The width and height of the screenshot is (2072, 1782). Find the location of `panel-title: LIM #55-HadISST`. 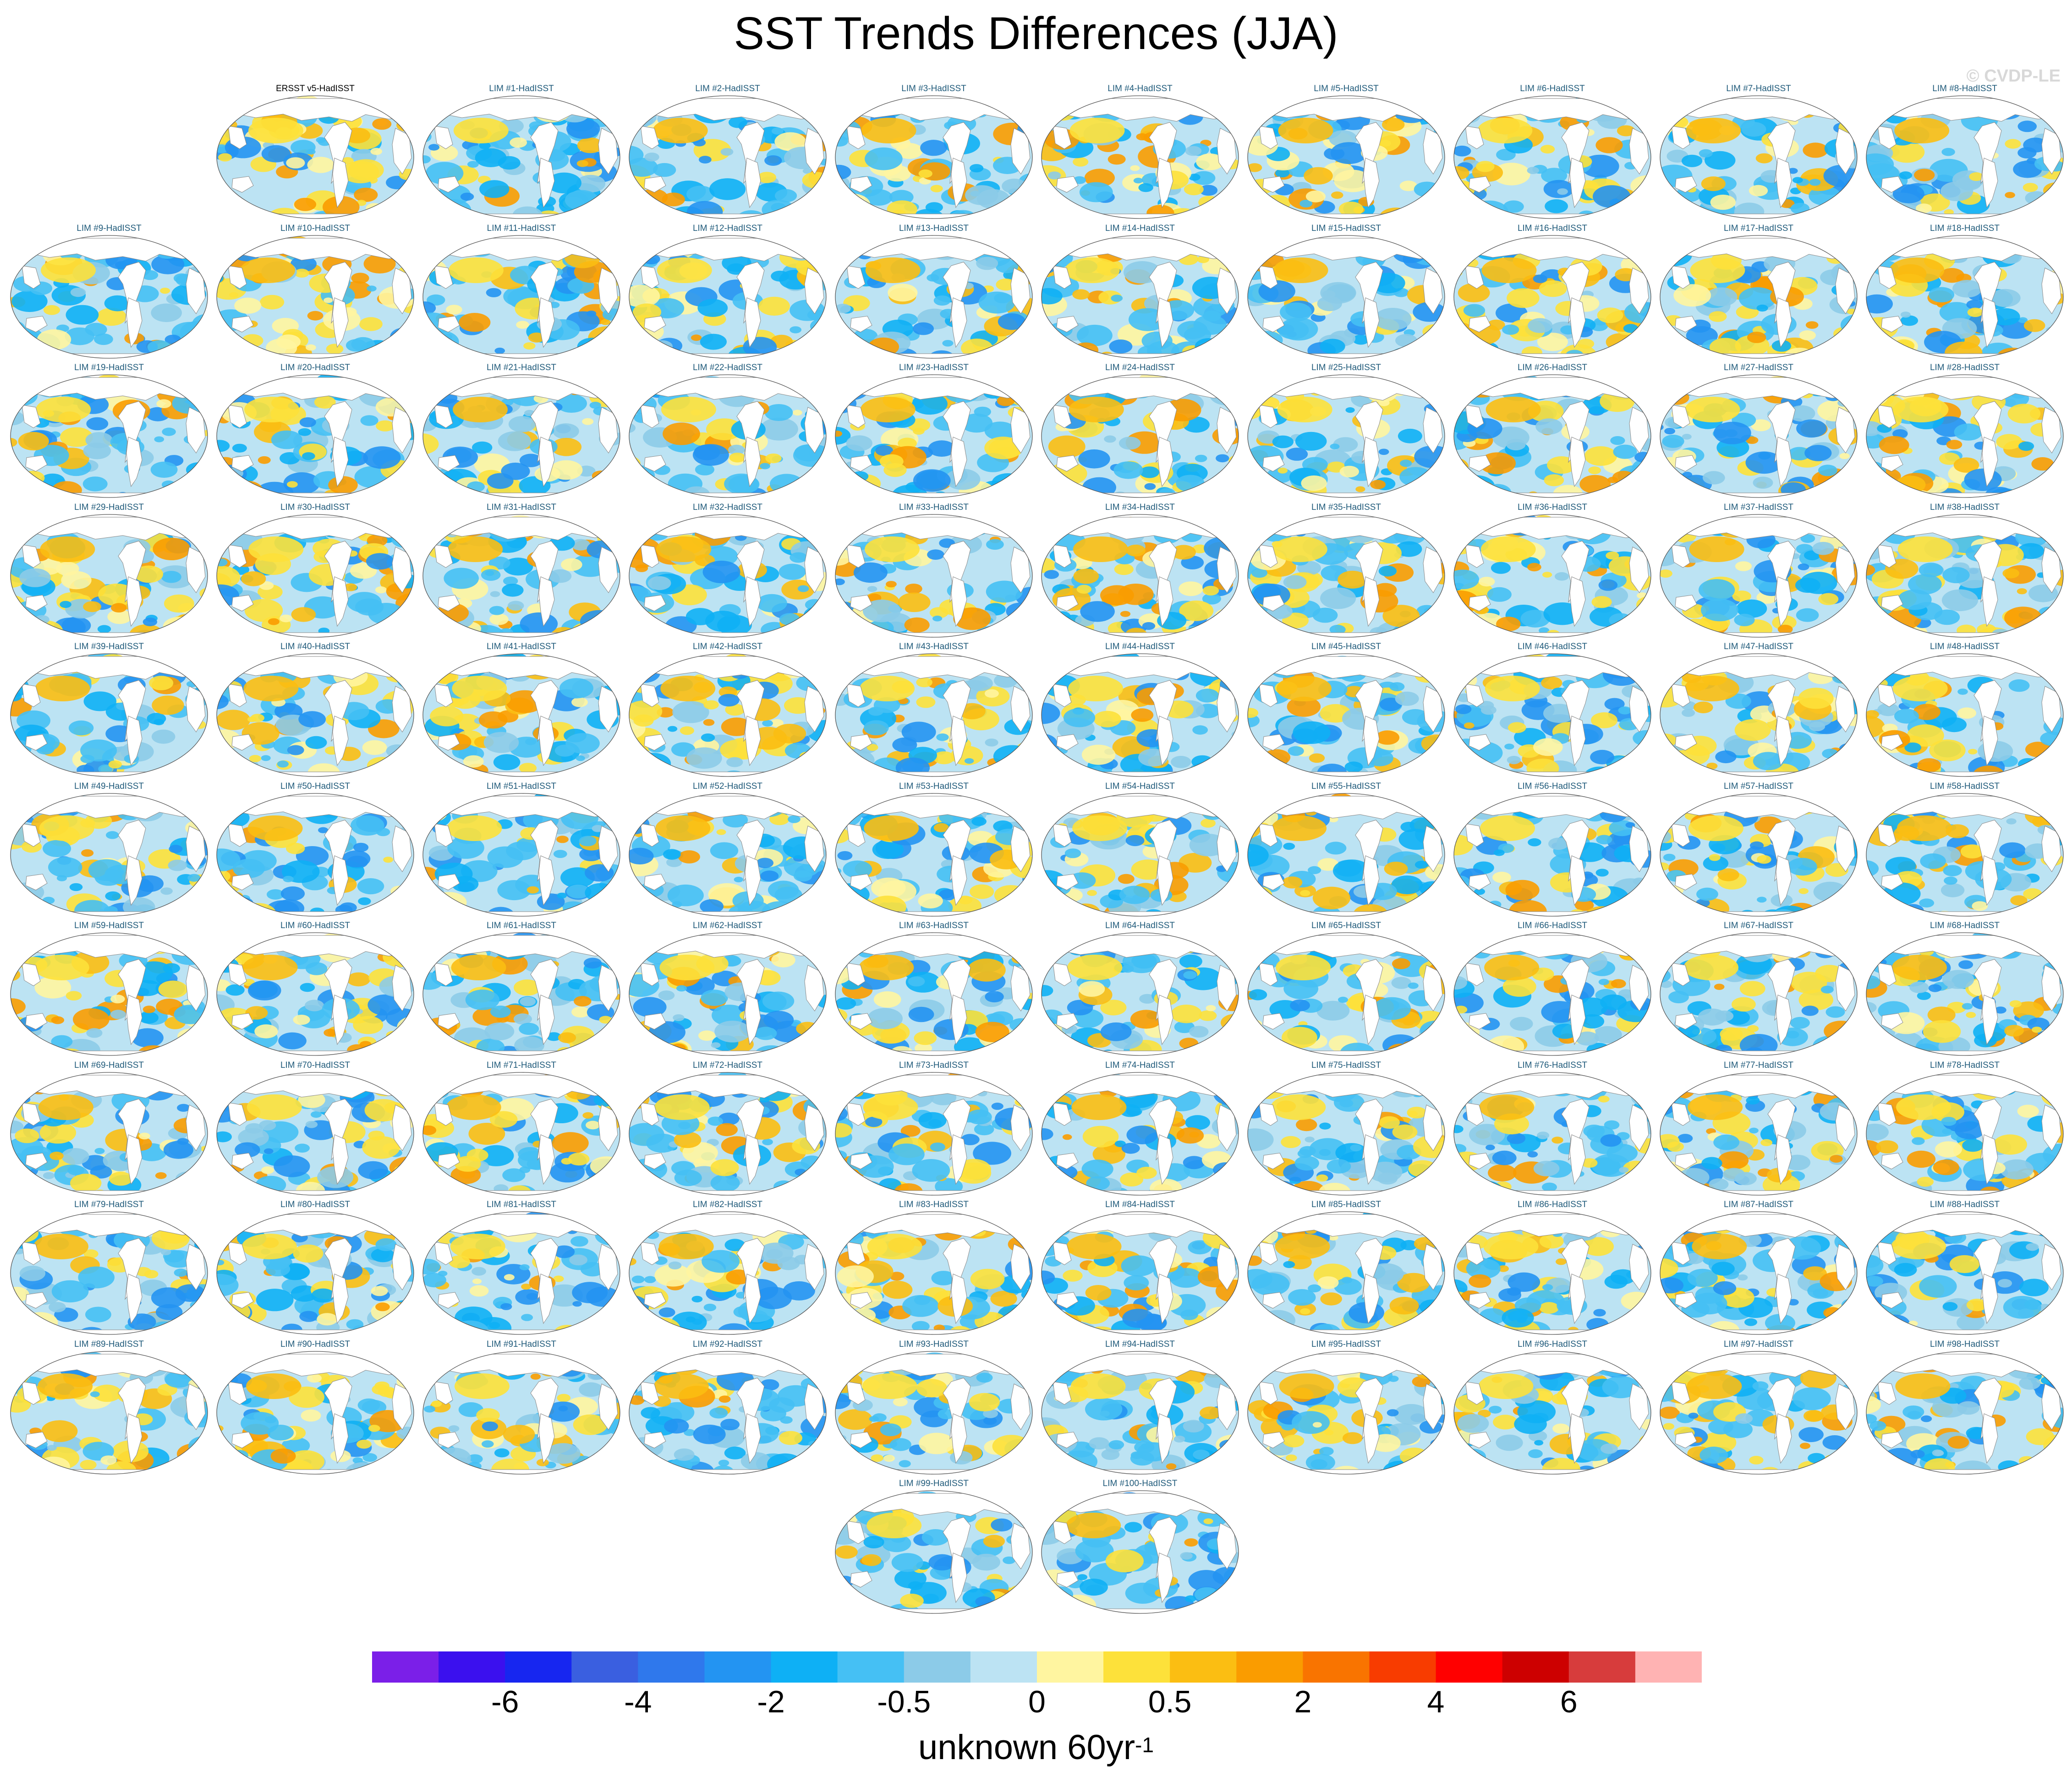

panel-title: LIM #55-HadISST is located at coordinates (1346, 786).